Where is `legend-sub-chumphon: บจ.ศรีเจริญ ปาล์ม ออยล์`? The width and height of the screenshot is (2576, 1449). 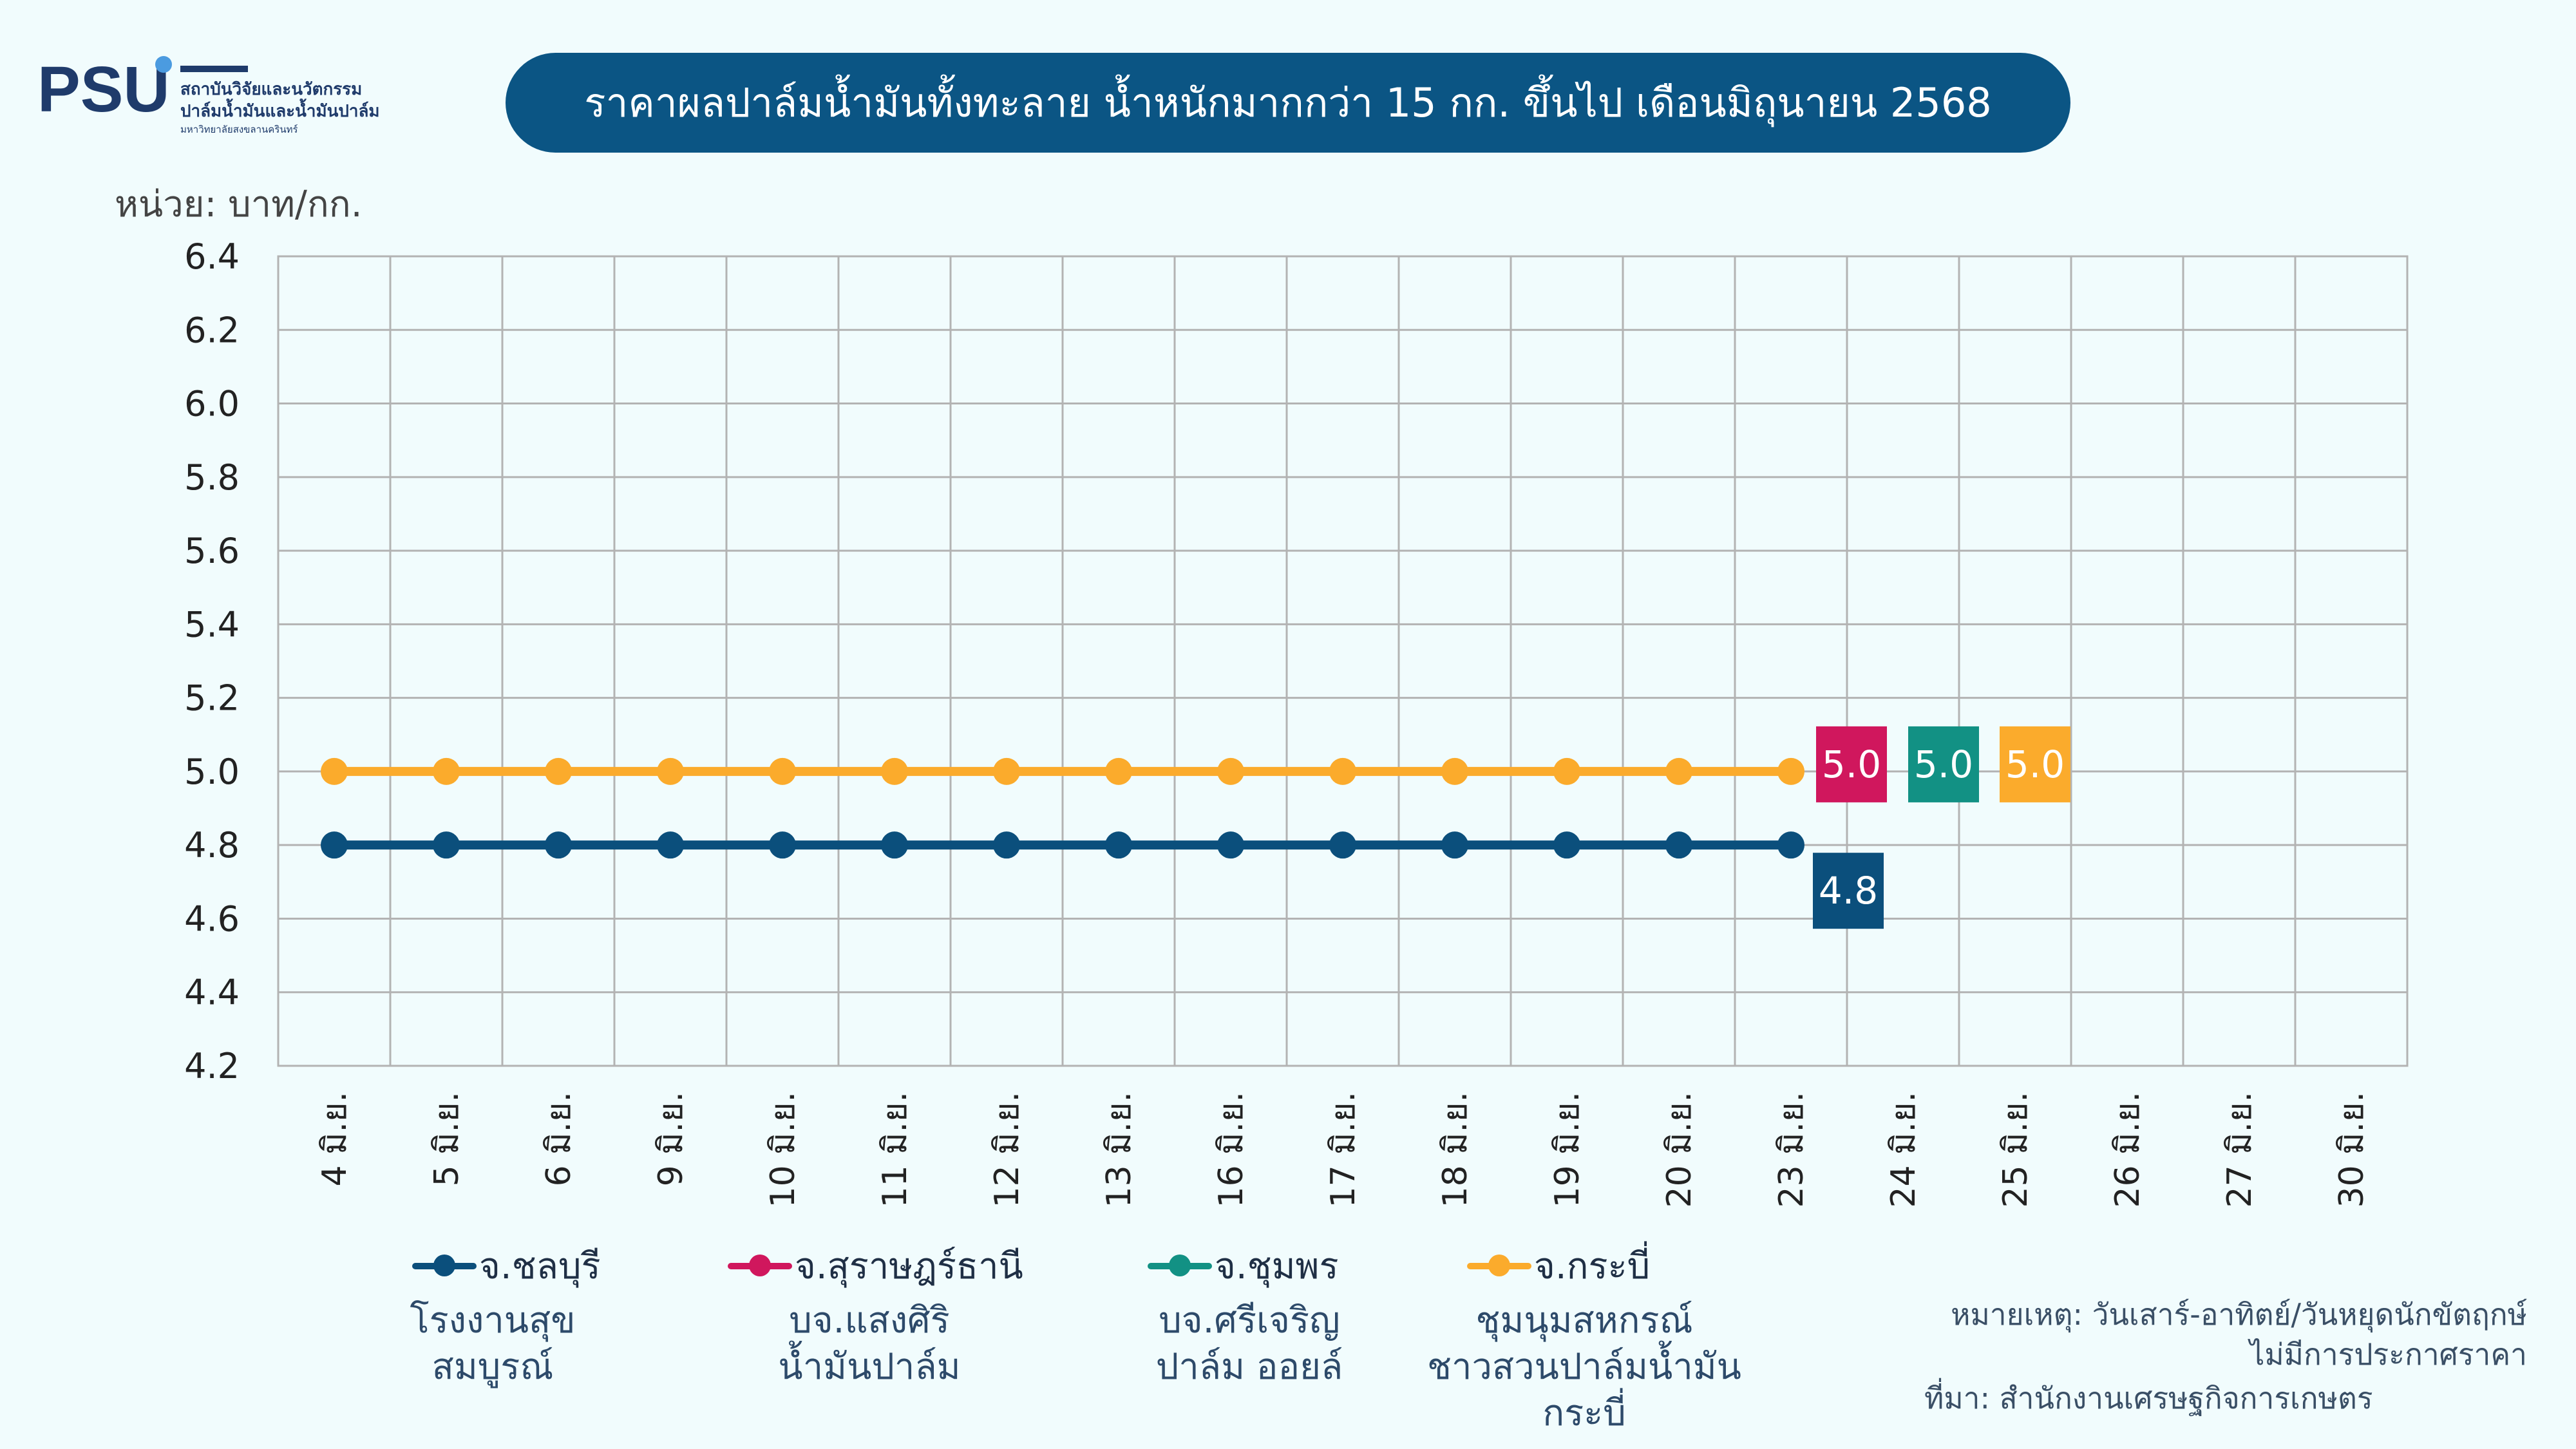
legend-sub-chumphon: บจ.ศรีเจริญ ปาล์ม ออยล์ is located at coordinates (1249, 1344).